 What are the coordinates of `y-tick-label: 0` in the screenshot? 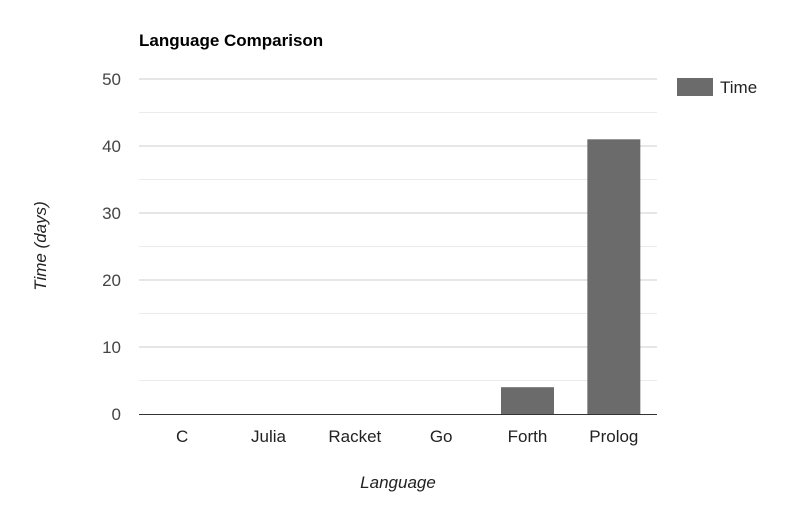 It's located at (116, 414).